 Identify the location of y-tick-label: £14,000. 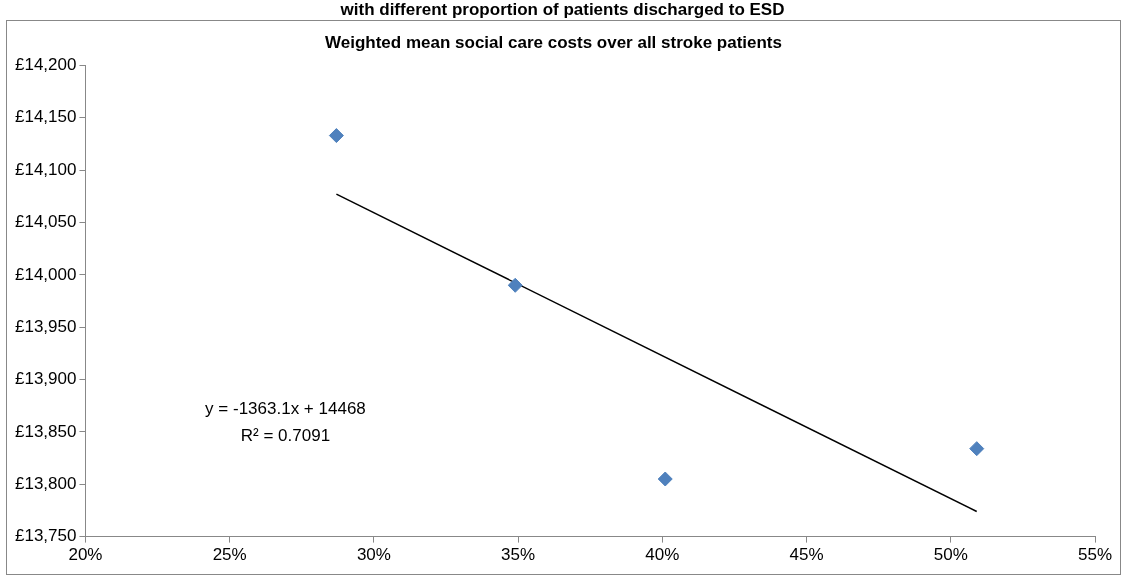
(46, 274).